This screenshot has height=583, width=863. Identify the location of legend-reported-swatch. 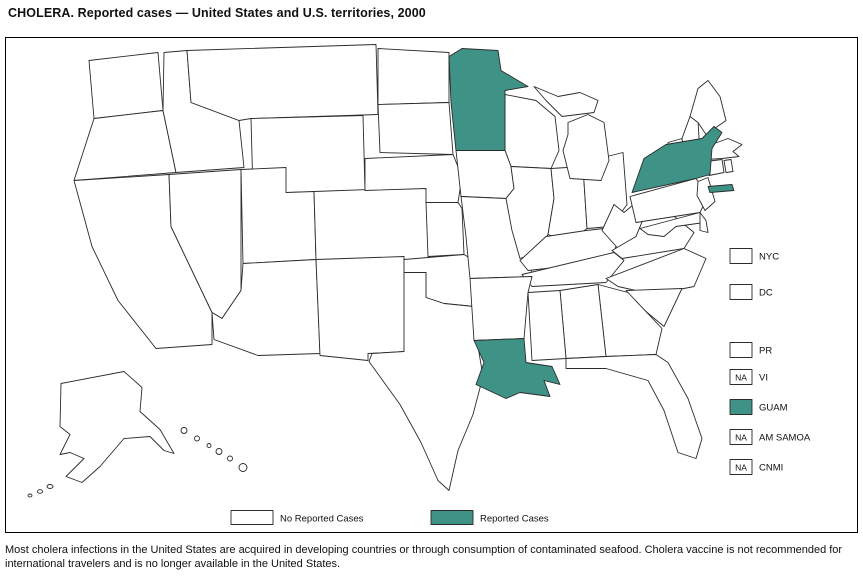
(452, 517).